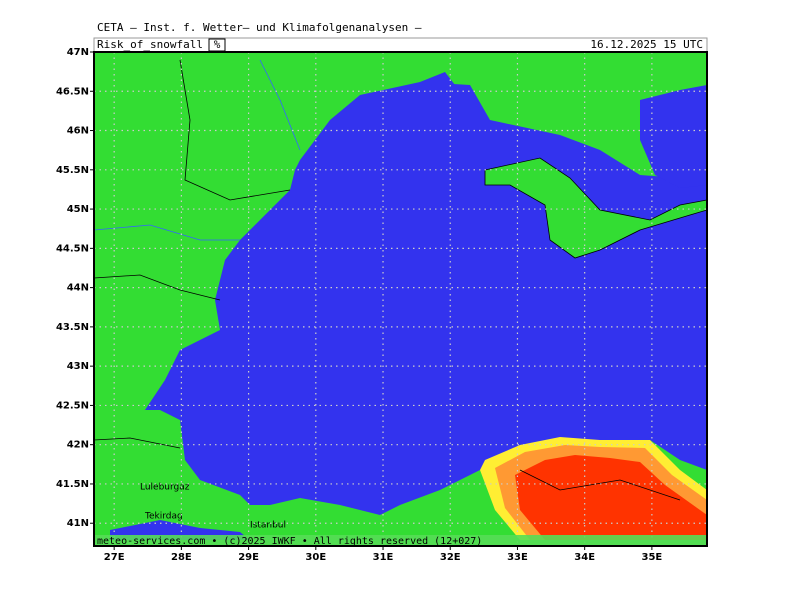 The width and height of the screenshot is (800, 604). I want to click on x-tick-label: 28E, so click(181, 557).